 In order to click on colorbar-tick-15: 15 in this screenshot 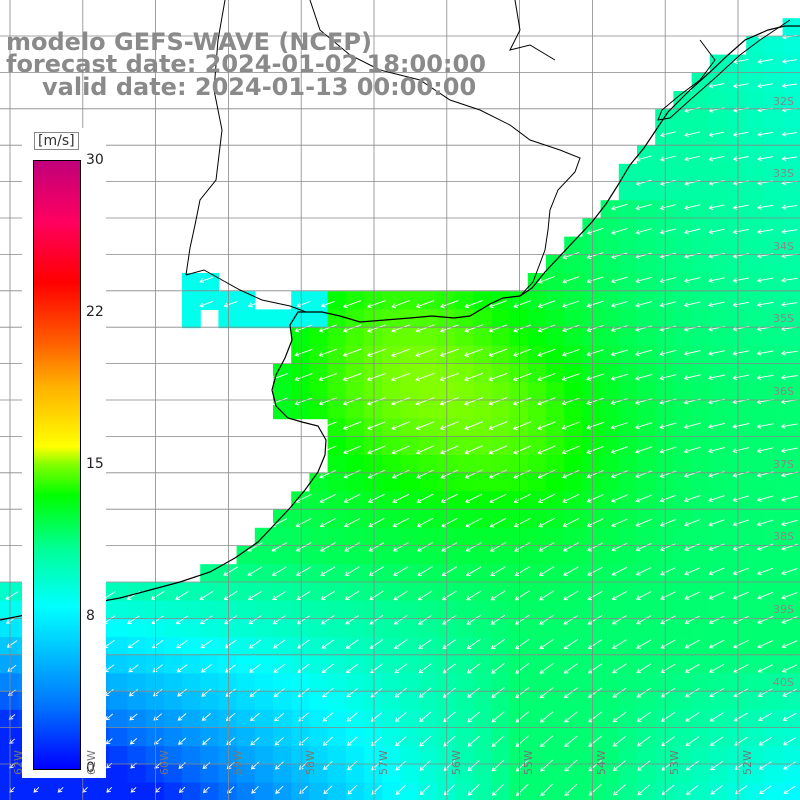, I will do `click(95, 464)`.